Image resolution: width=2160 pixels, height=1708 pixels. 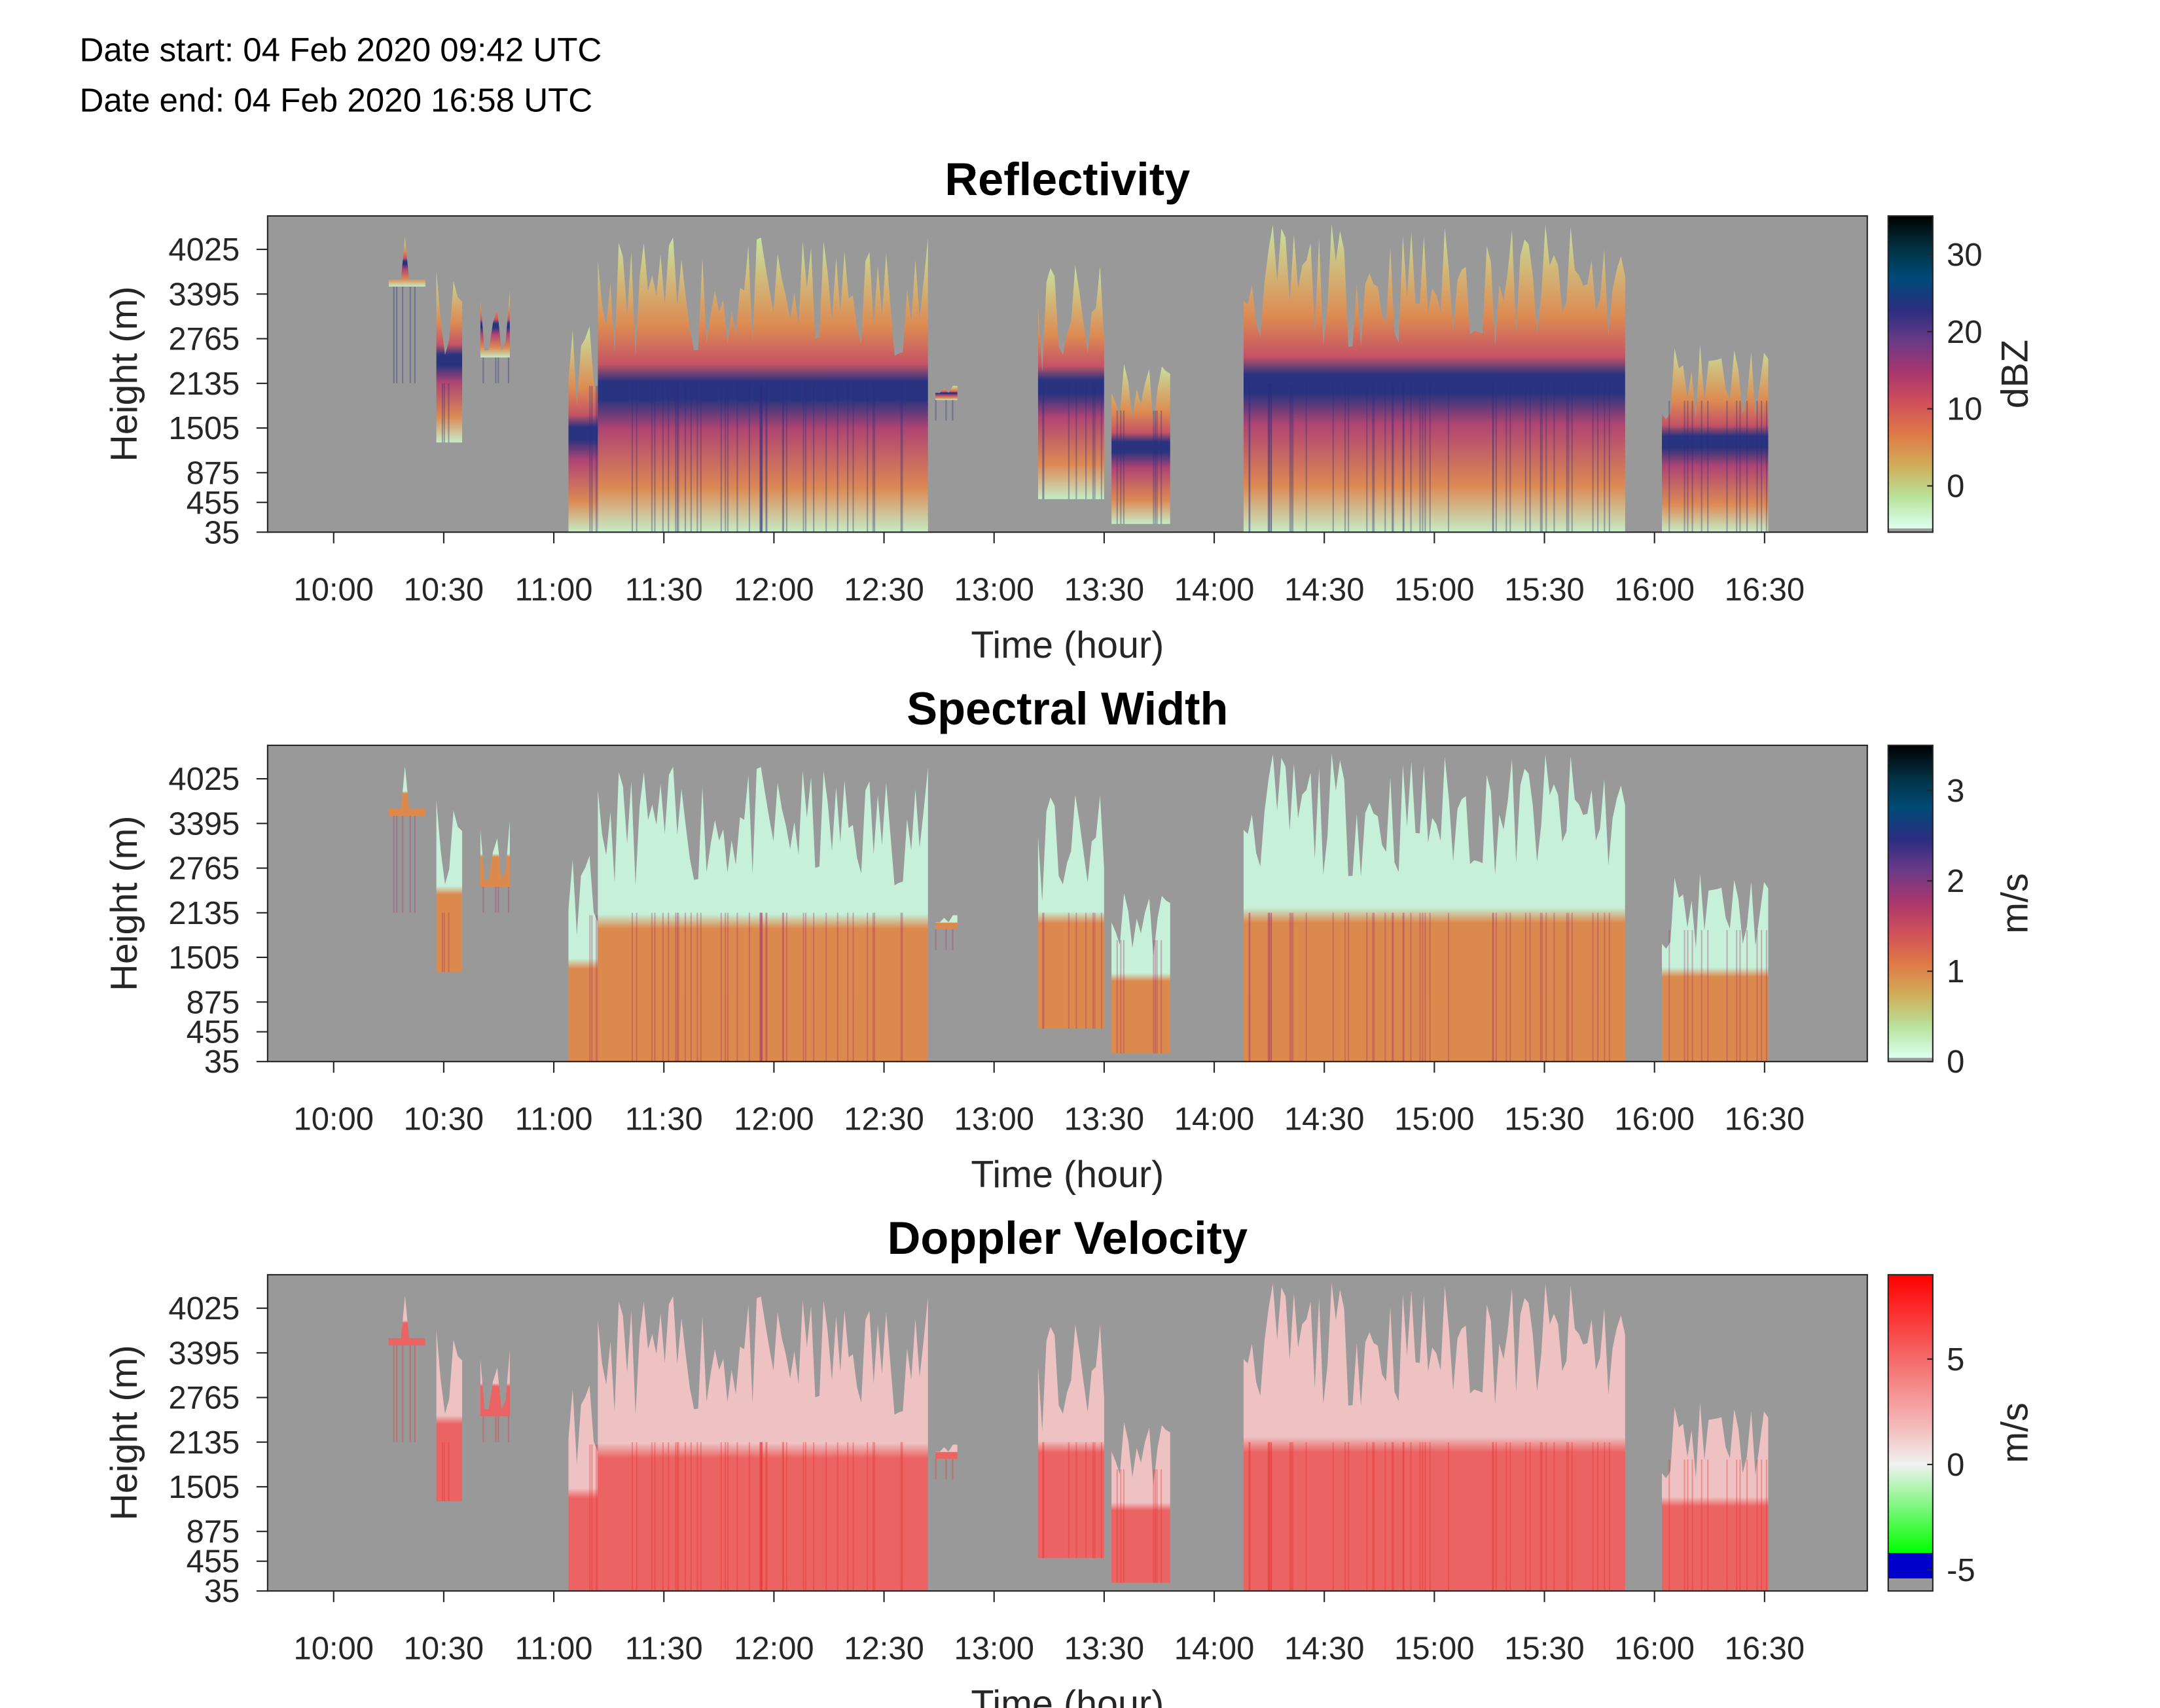 What do you see at coordinates (444, 1649) in the screenshot?
I see `x-tick-label: 10:30` at bounding box center [444, 1649].